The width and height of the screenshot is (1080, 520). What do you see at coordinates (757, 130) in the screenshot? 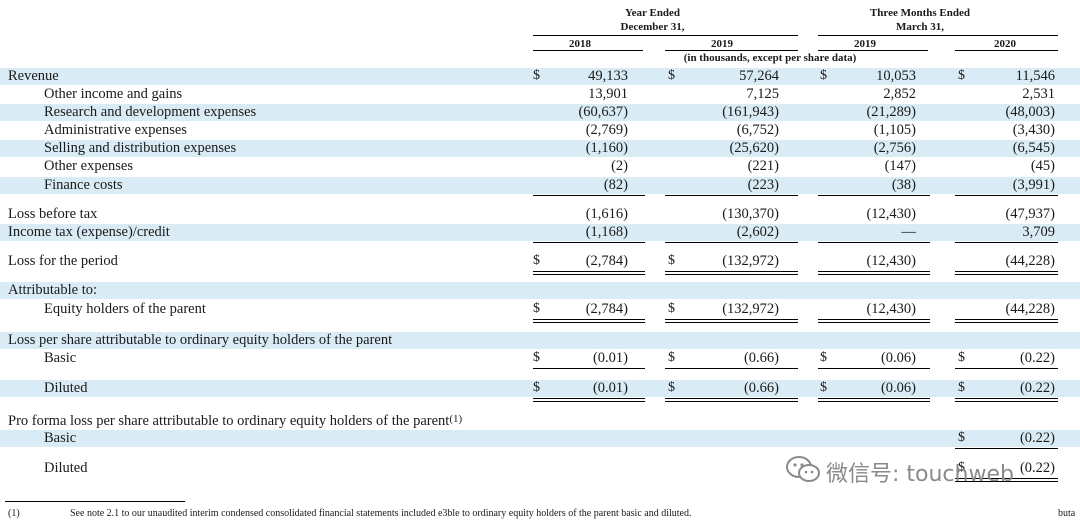
I see `cell-value: (6,752)` at bounding box center [757, 130].